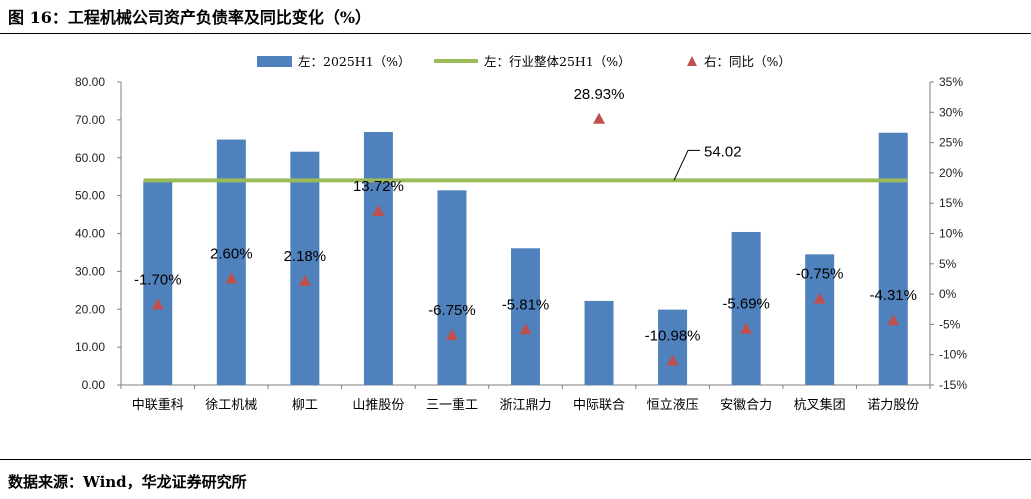  Describe the element at coordinates (378, 186) in the screenshot. I see `yoy-data-label: 13.72%` at that location.